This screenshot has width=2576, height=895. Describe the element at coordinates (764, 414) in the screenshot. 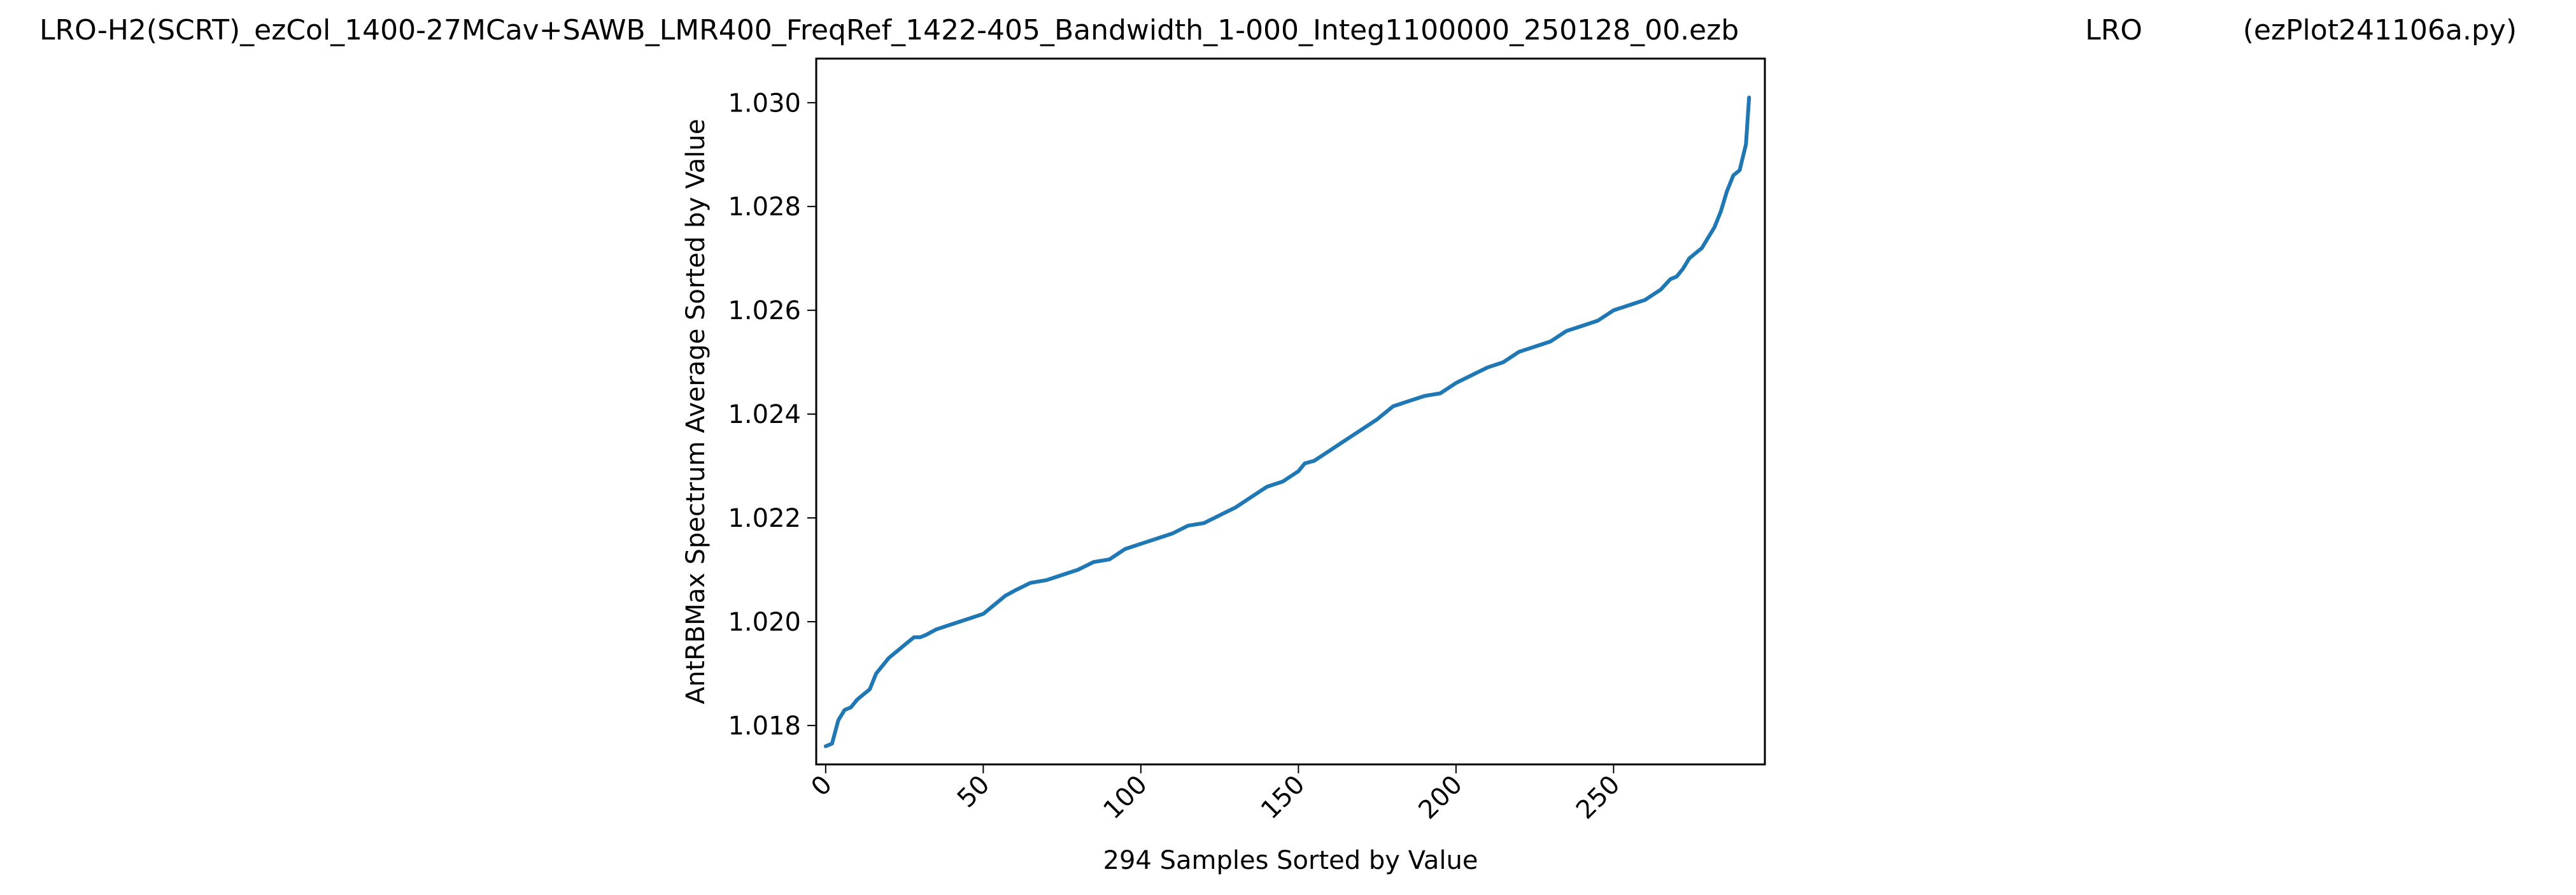

I see `y-tick-label: 1.024` at that location.